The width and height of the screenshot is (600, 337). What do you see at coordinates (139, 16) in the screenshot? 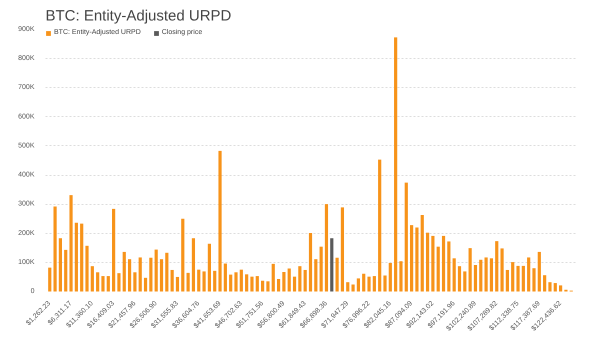
I see `chart-title: BTC: Entity-Adjusted URPD` at bounding box center [139, 16].